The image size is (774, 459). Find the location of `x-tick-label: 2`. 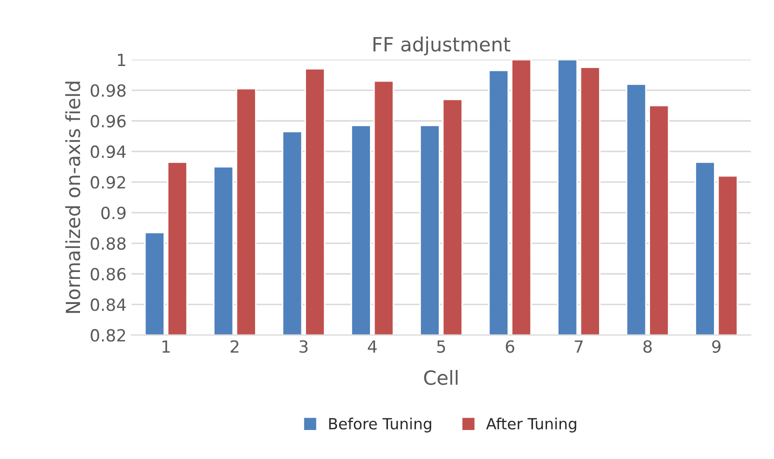

x-tick-label: 2 is located at coordinates (234, 346).